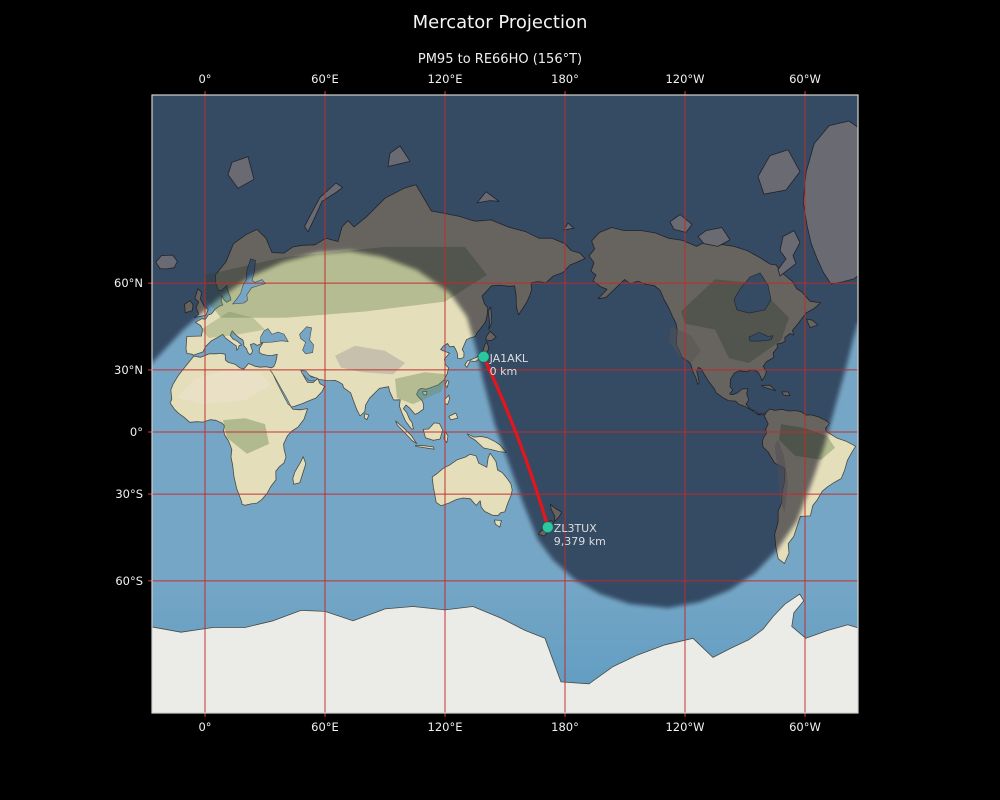 The height and width of the screenshot is (800, 1000). What do you see at coordinates (685, 79) in the screenshot?
I see `lon-tick-label-top: 120°W` at bounding box center [685, 79].